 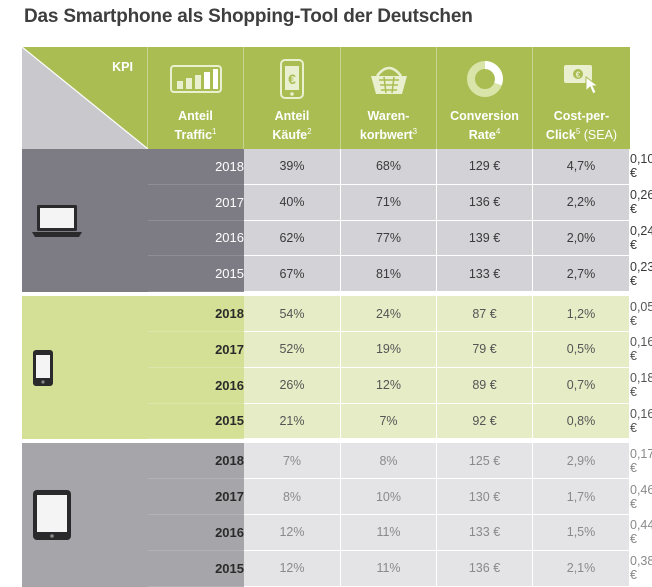 I want to click on column-header: Anteil Traffic1, so click(x=196, y=98).